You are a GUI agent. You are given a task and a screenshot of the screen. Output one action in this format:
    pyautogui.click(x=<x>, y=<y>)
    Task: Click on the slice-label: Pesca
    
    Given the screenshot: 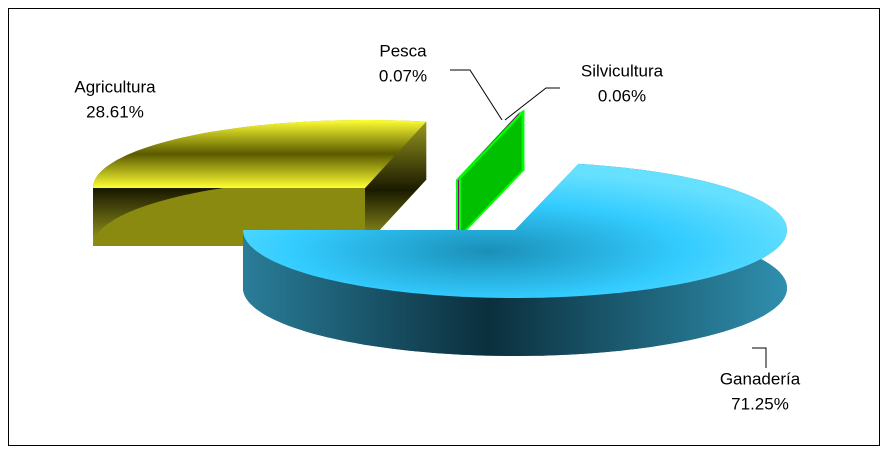 What is the action you would take?
    pyautogui.click(x=403, y=50)
    